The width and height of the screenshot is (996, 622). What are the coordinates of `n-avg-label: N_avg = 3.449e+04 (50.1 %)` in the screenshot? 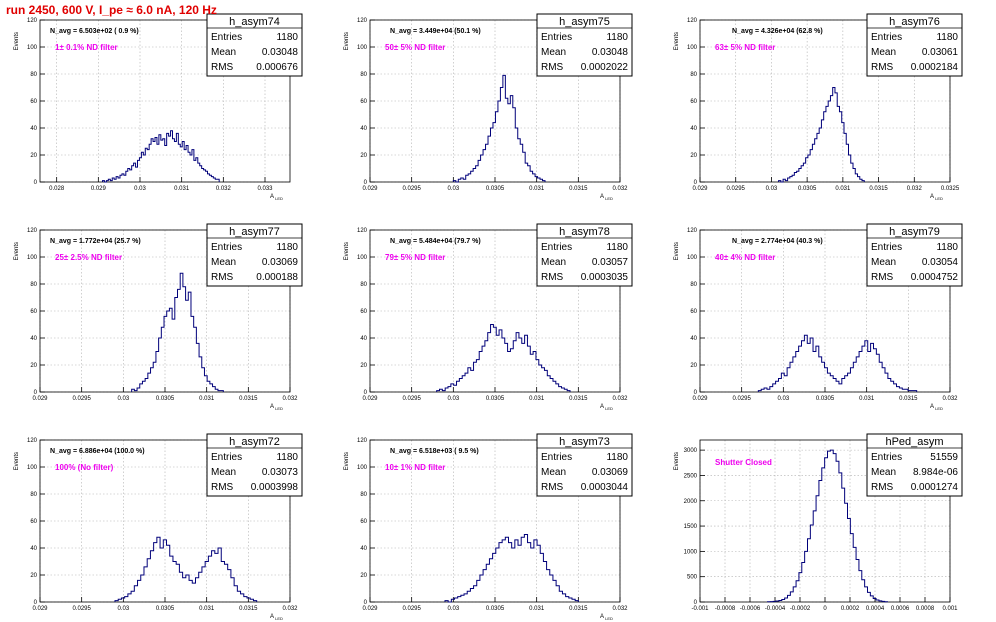 It's located at (435, 31).